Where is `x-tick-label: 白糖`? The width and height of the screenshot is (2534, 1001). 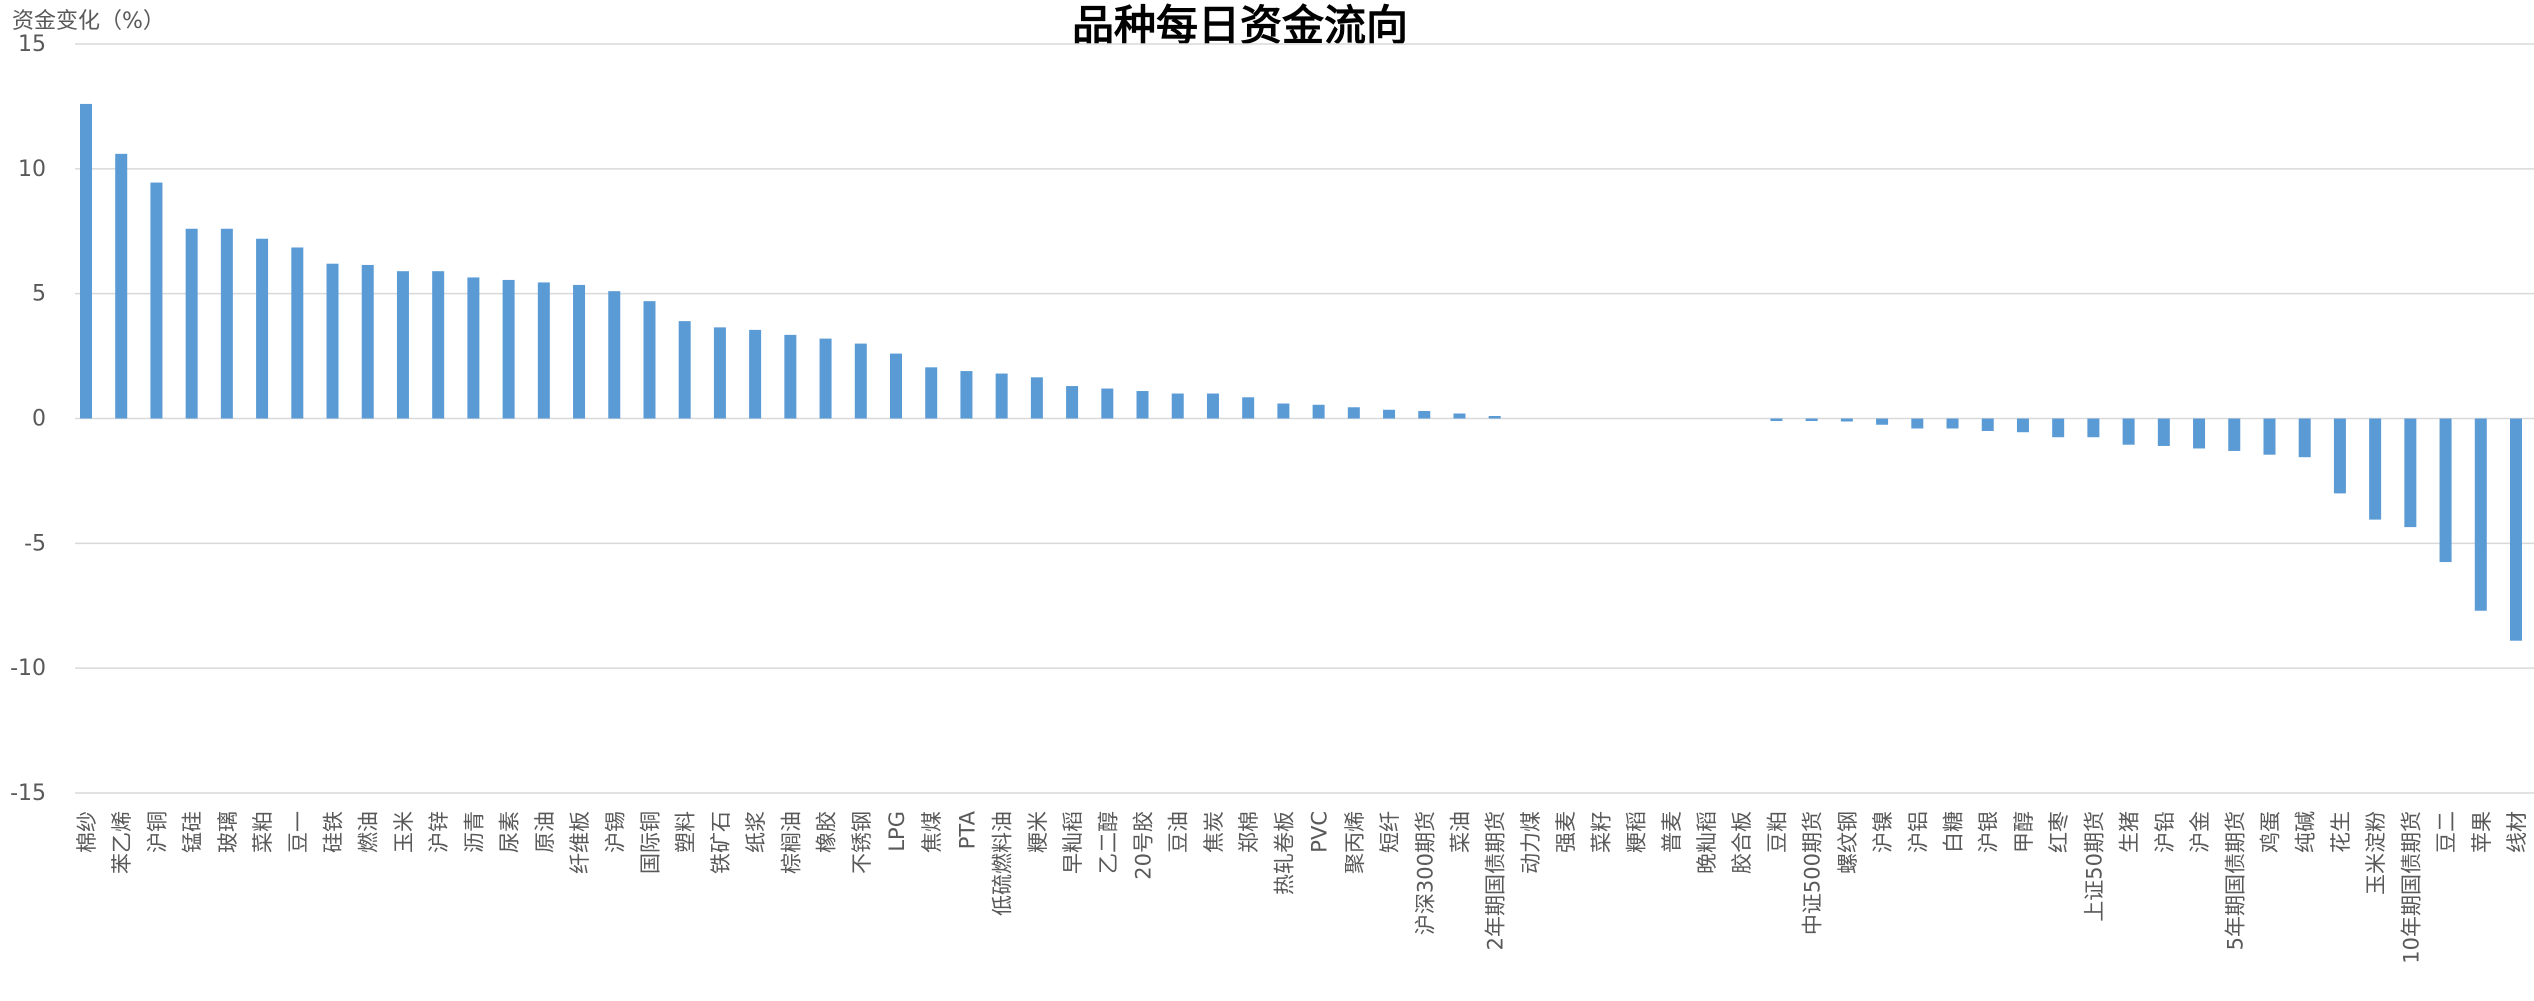
x-tick-label: 白糖 is located at coordinates (1954, 832).